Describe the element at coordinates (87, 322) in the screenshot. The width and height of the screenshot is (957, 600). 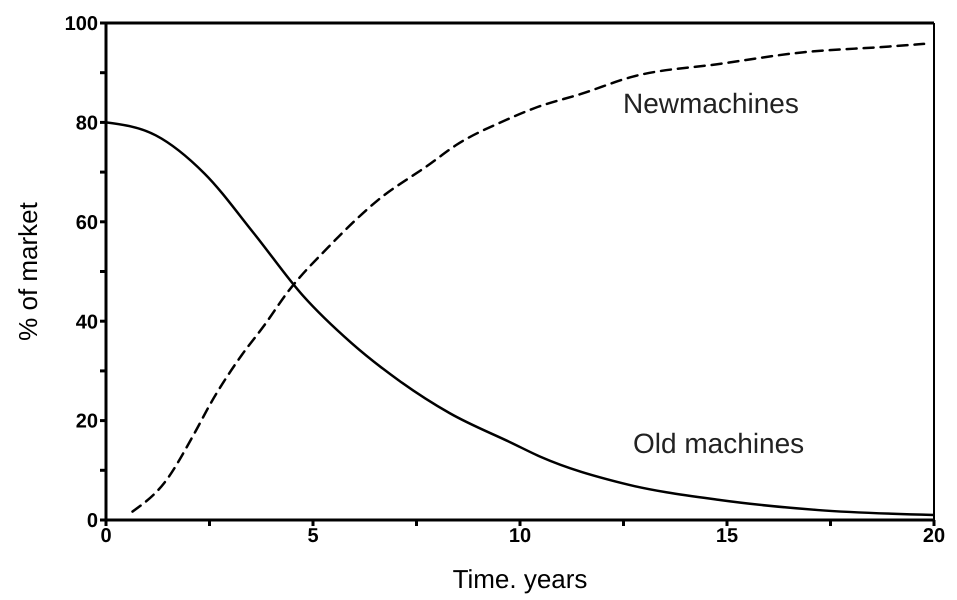
I see `y-tick-label: 40` at that location.